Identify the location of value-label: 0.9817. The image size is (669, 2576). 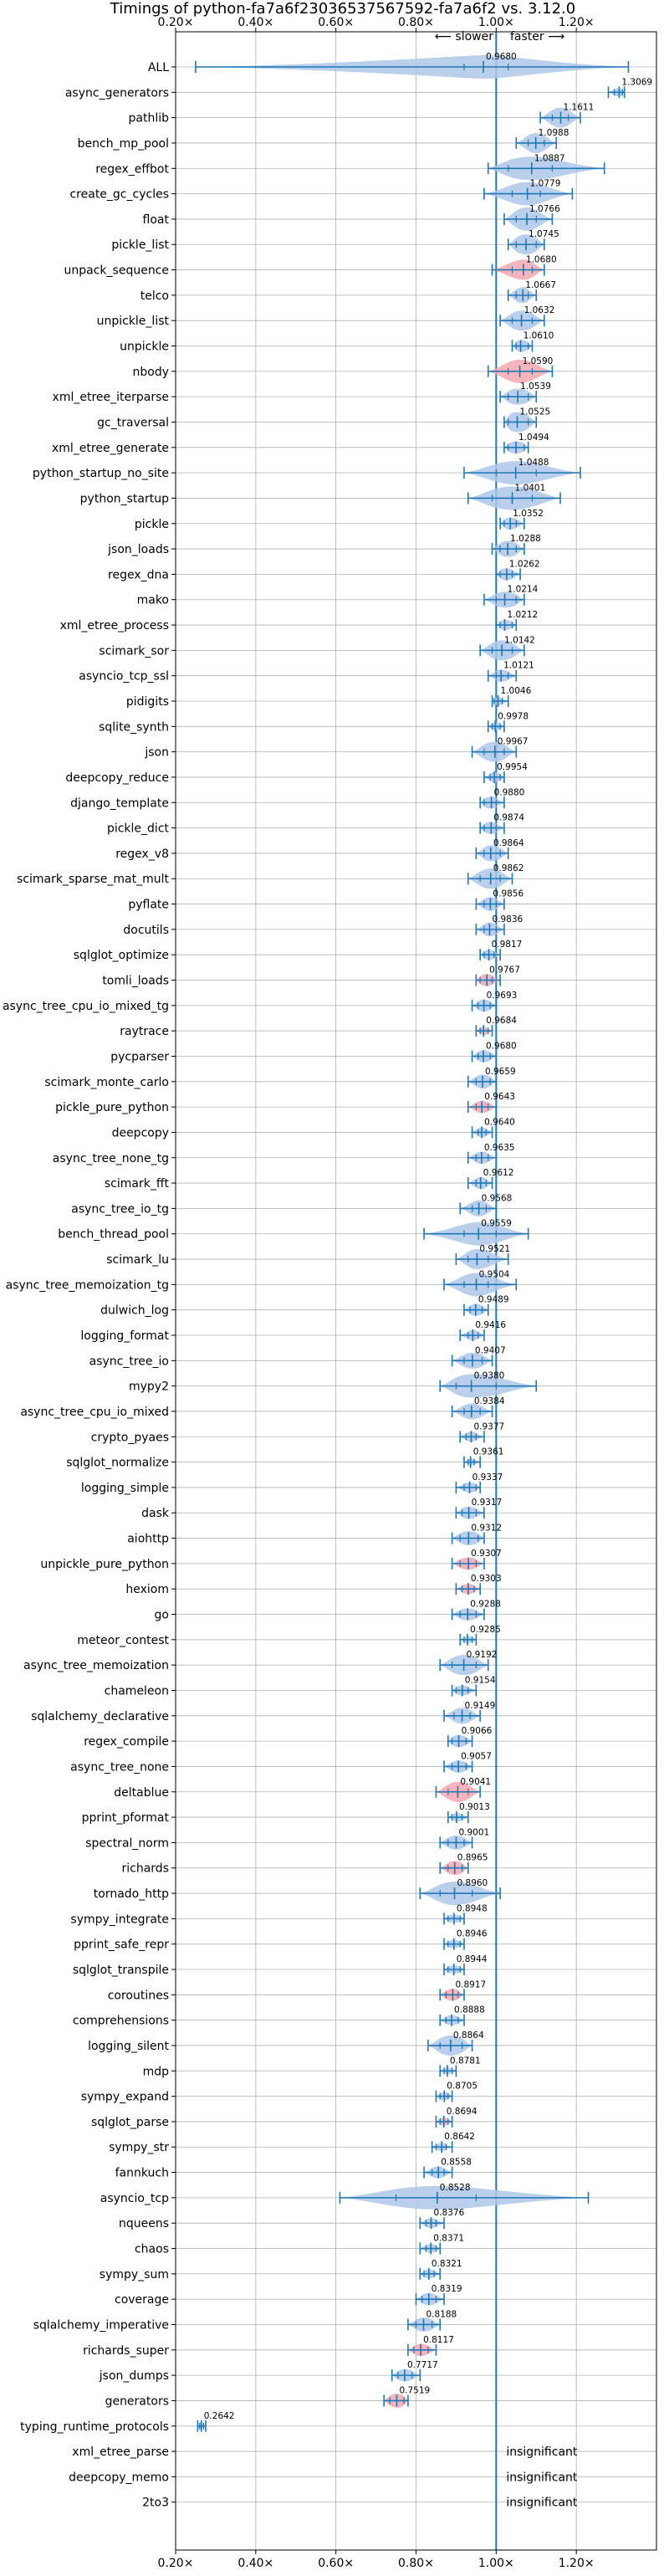
(508, 945).